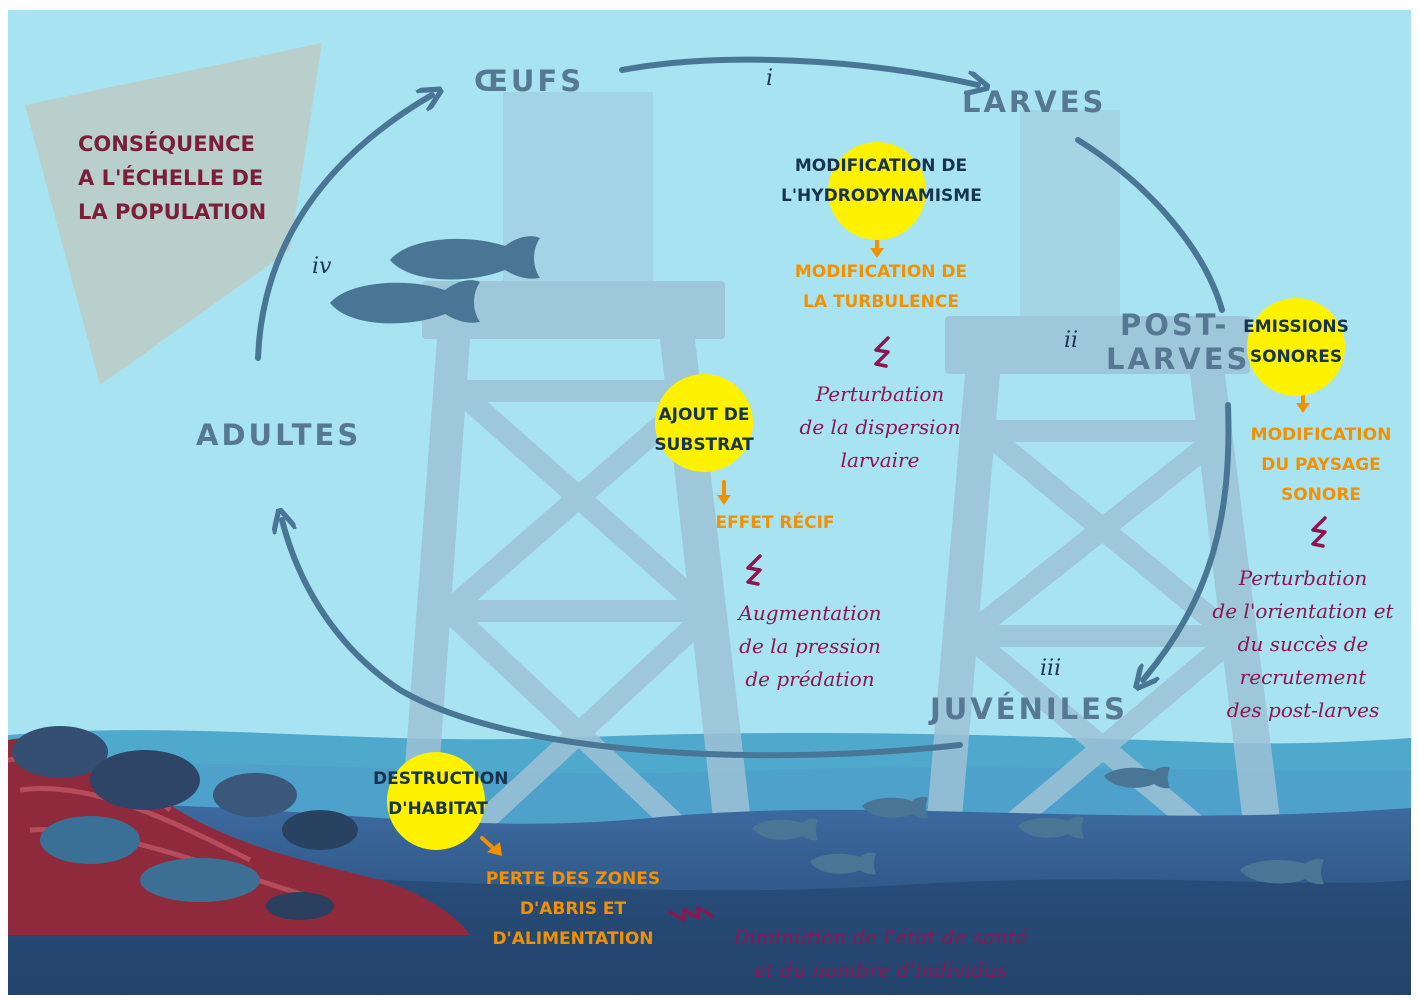 Image resolution: width=1419 pixels, height=1003 pixels. Describe the element at coordinates (877, 191) in the screenshot. I see `highlight-circle-hydro` at that location.